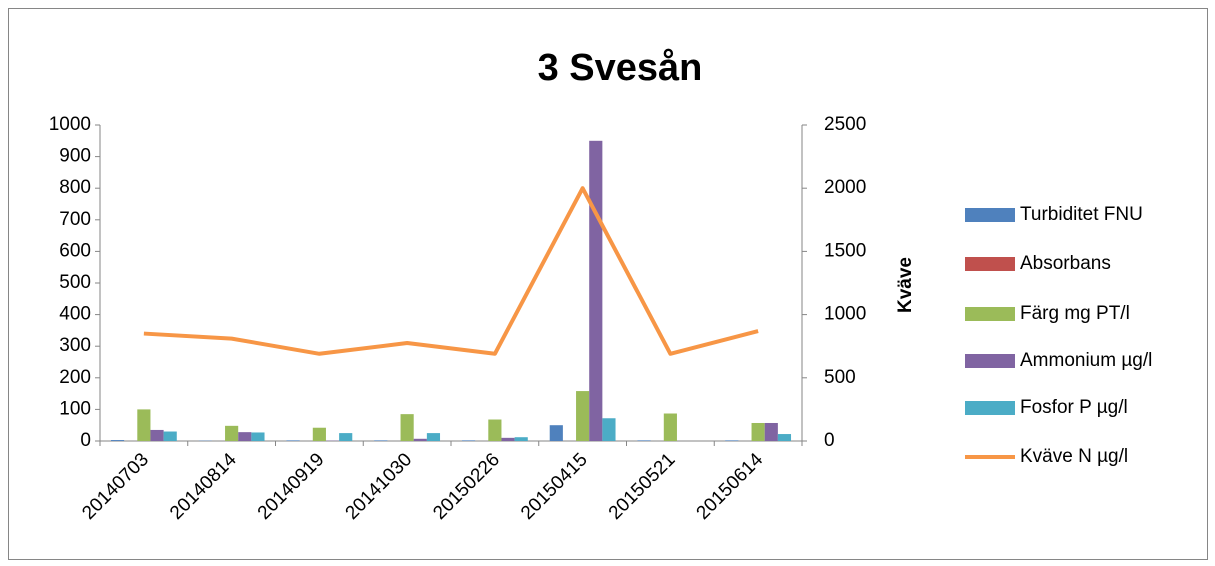 The width and height of the screenshot is (1215, 566). Describe the element at coordinates (845, 314) in the screenshot. I see `y2-tick-label: 1000` at that location.